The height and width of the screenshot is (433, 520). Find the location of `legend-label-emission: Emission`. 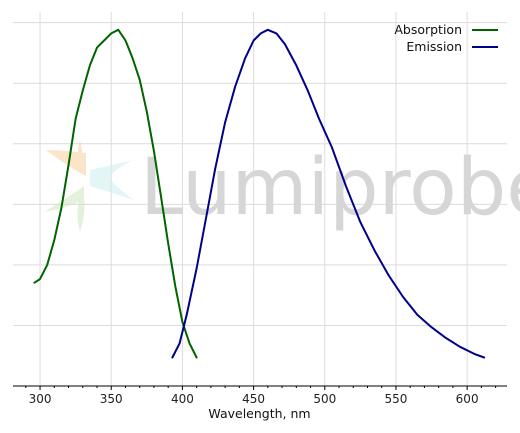

legend-label-emission: Emission is located at coordinates (434, 46).